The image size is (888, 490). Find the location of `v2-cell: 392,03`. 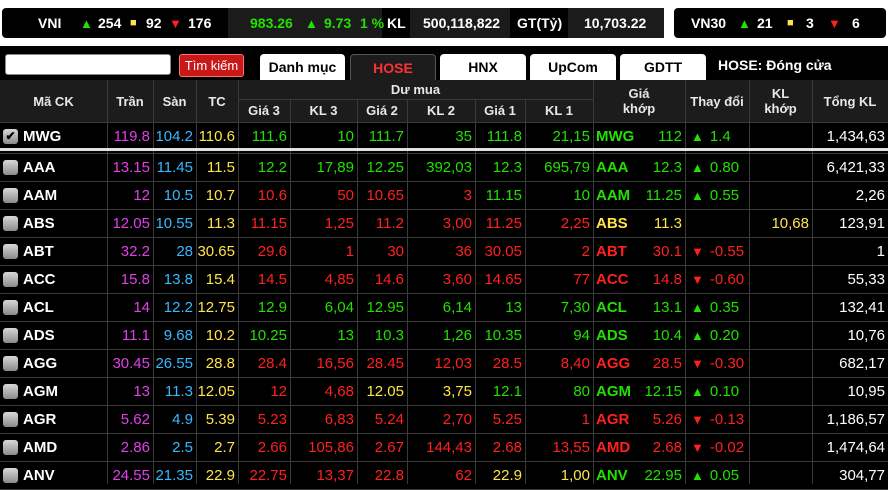

v2-cell: 392,03 is located at coordinates (449, 167).